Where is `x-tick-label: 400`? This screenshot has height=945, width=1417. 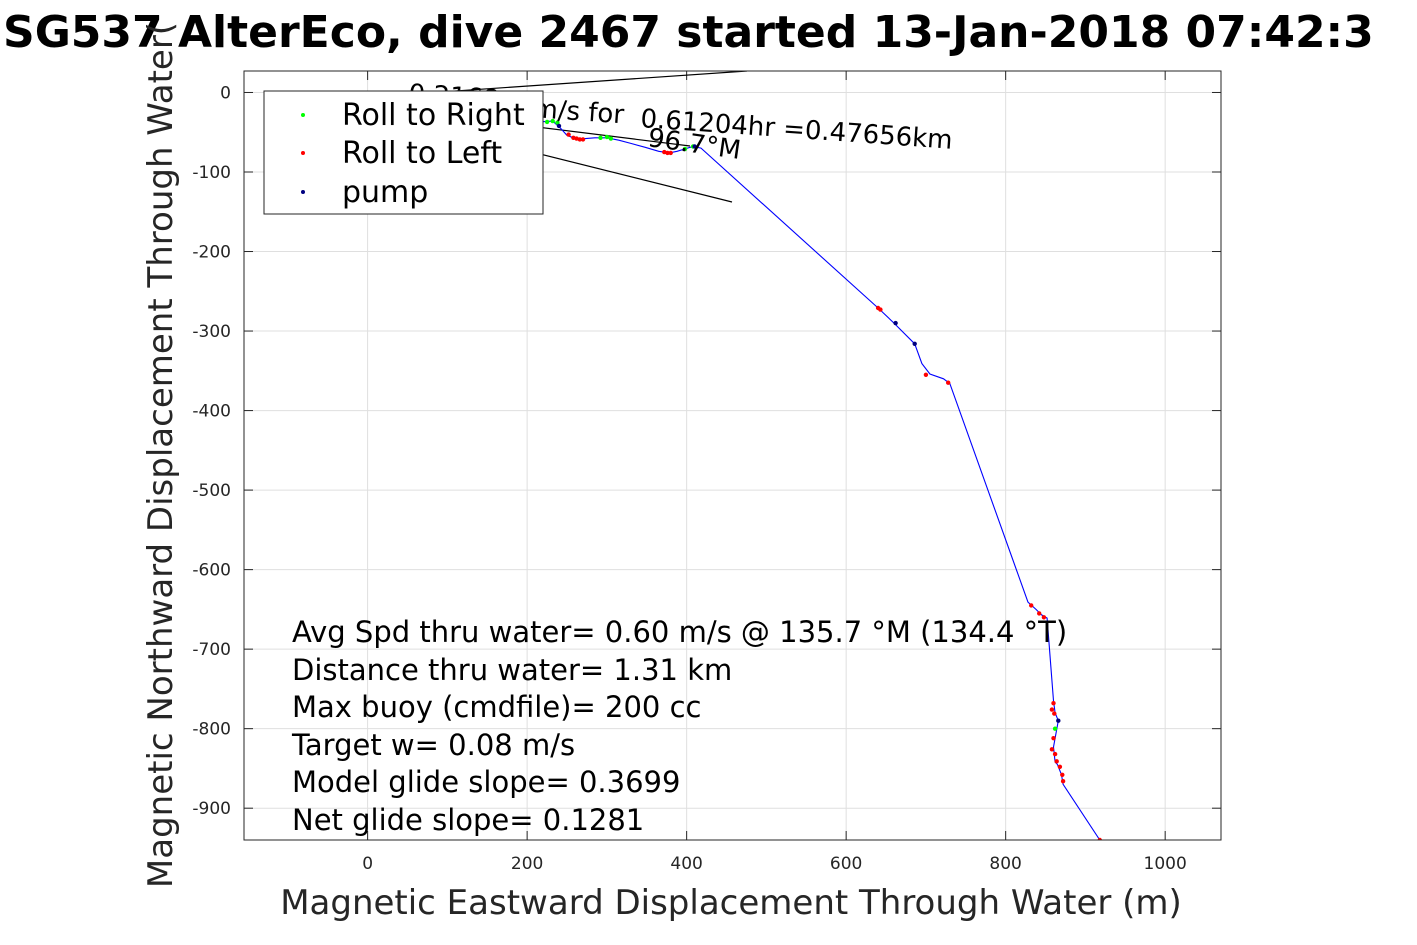 x-tick-label: 400 is located at coordinates (686, 864).